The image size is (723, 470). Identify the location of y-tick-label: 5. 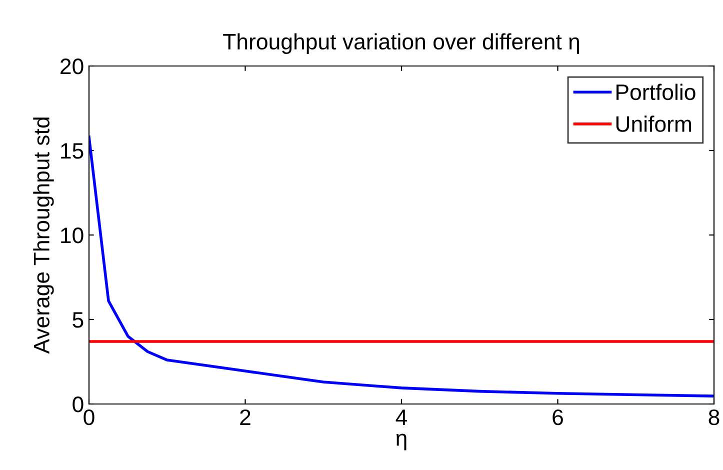
(78, 320).